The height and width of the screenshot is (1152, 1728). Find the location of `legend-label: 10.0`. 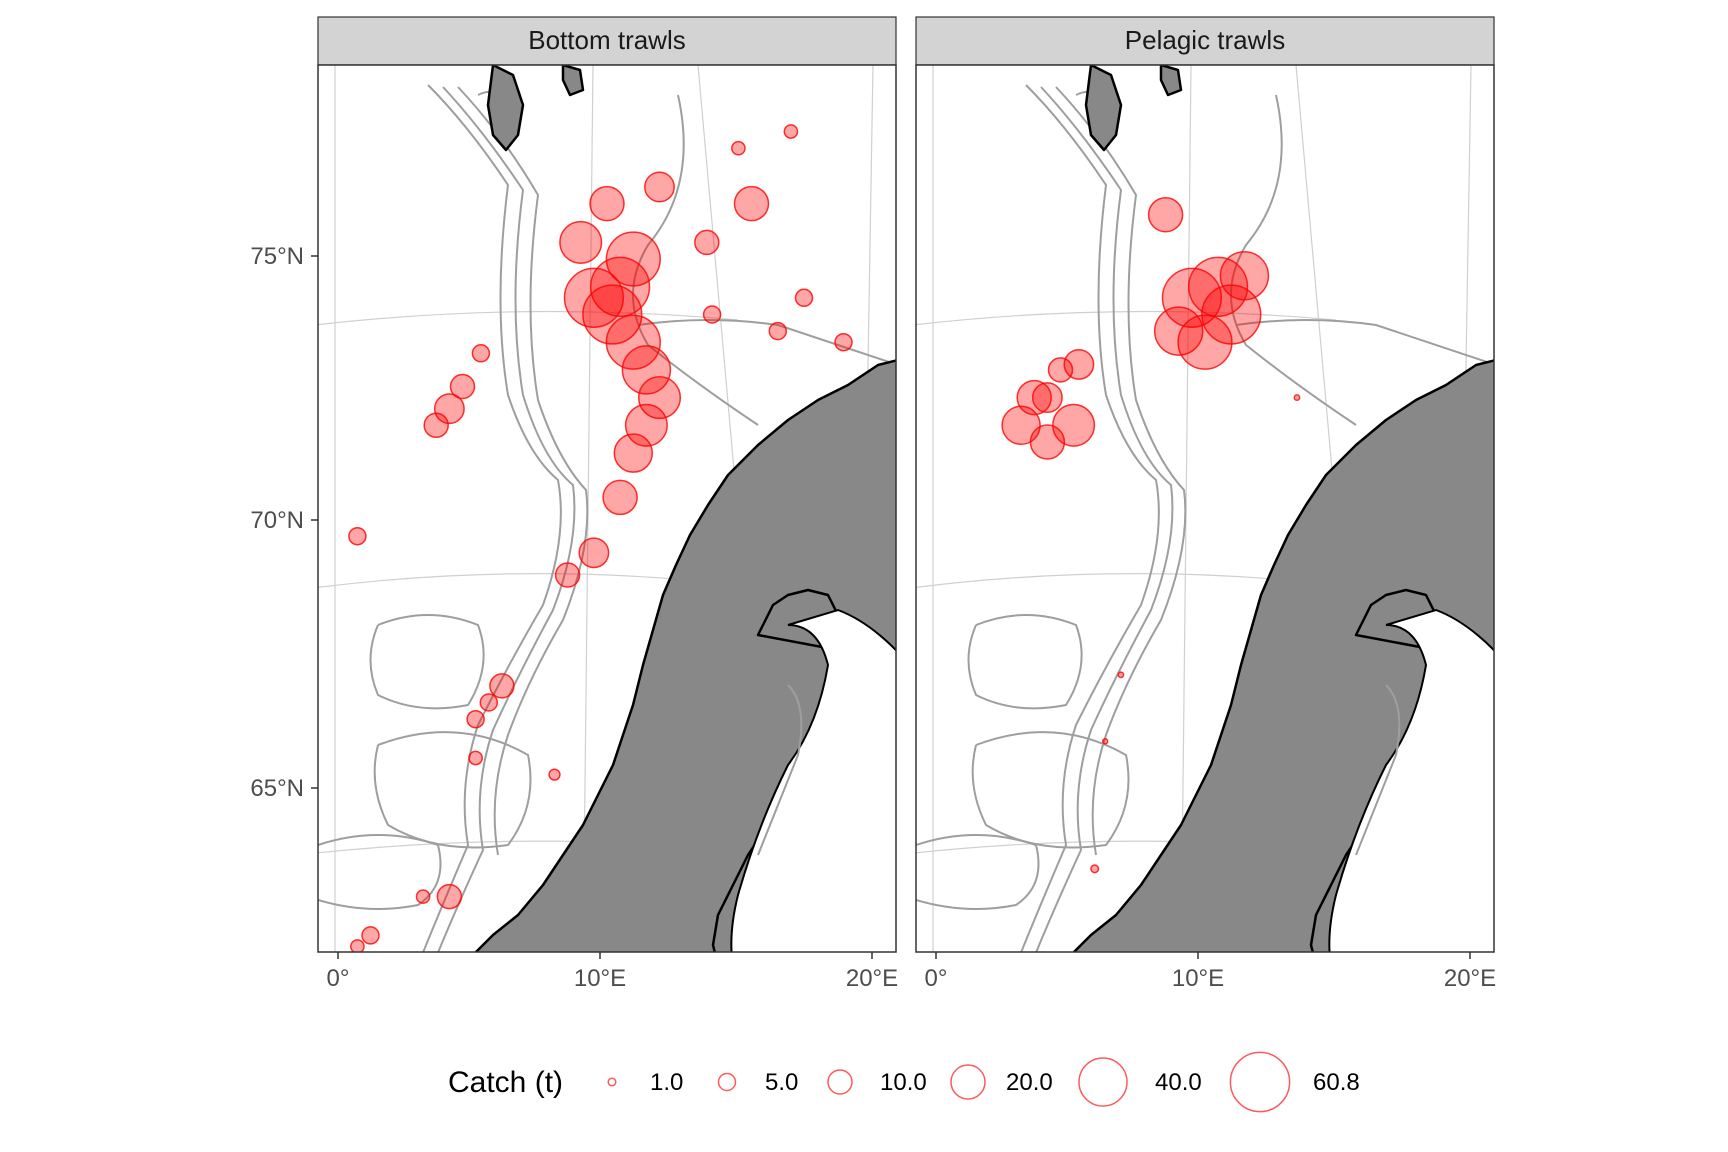

legend-label: 10.0 is located at coordinates (903, 1082).